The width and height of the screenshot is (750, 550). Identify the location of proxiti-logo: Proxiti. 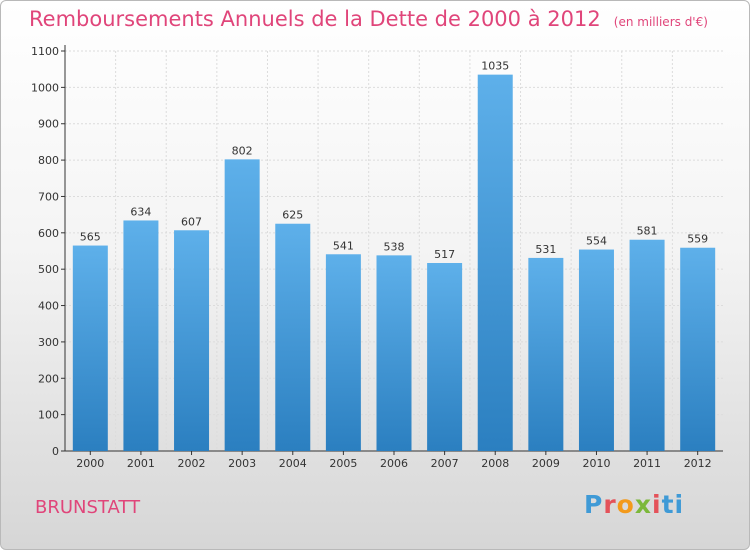
(634, 504).